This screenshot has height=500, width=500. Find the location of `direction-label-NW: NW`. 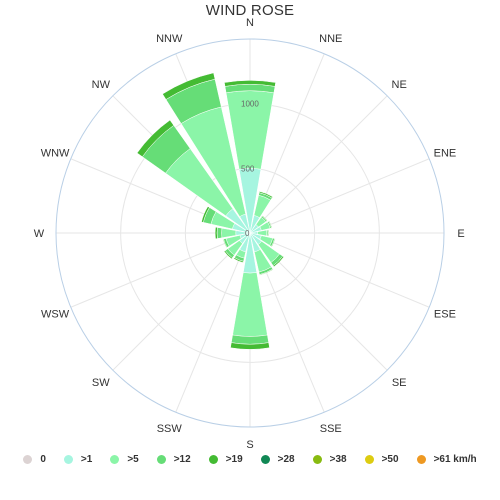

direction-label-NW: NW is located at coordinates (101, 85).